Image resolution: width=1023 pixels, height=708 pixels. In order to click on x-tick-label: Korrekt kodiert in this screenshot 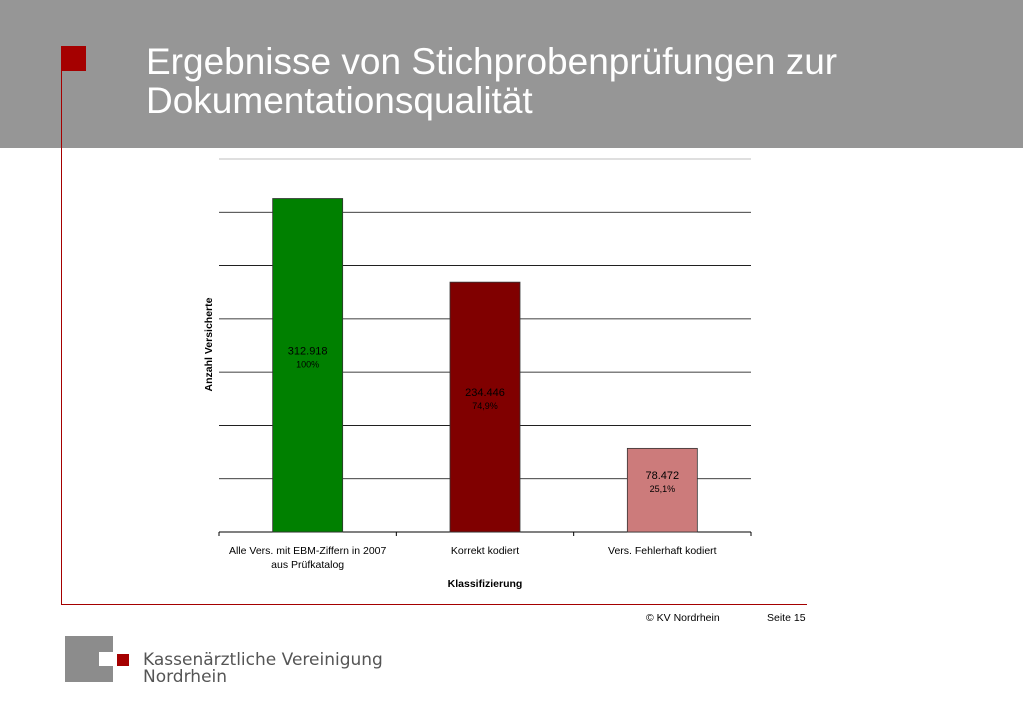, I will do `click(485, 551)`.